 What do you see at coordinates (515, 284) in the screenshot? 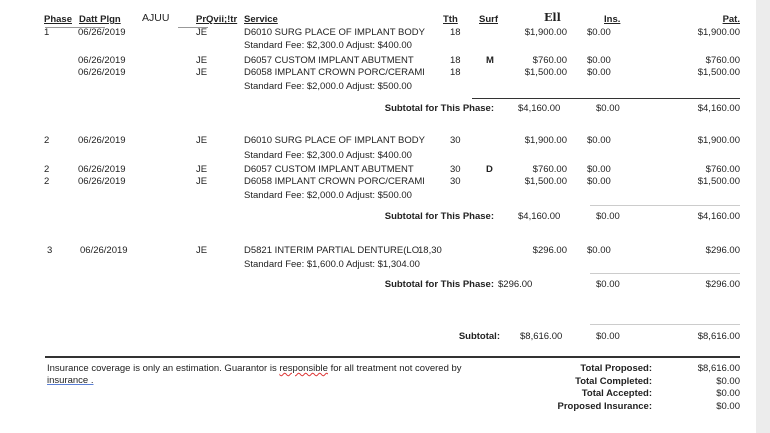
I see `phase-subtotal-fee: $296.00` at bounding box center [515, 284].